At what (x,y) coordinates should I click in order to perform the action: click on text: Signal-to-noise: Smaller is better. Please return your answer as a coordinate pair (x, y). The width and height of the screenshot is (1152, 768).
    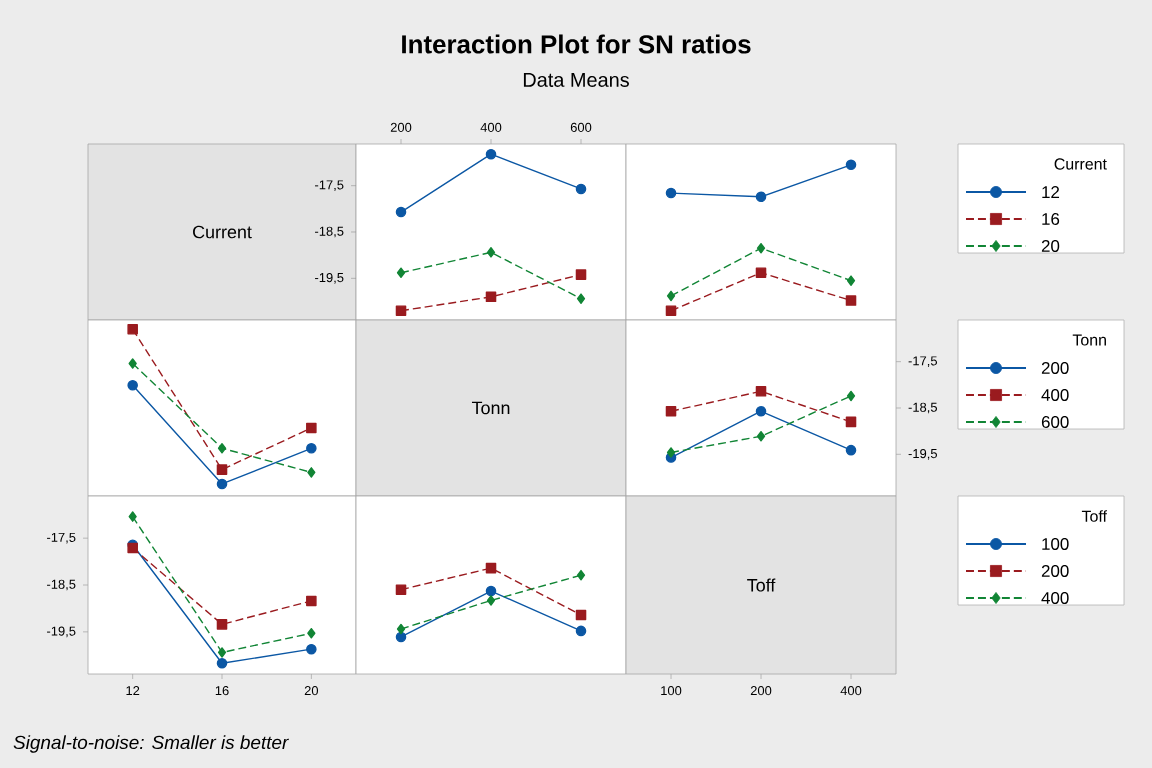
    Looking at the image, I should click on (151, 744).